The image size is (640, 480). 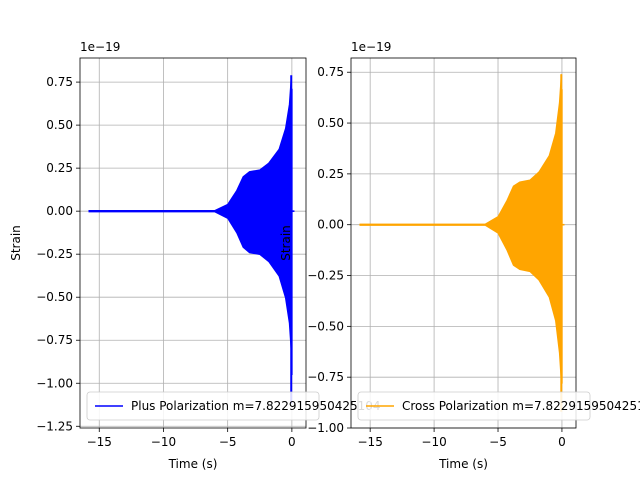 What do you see at coordinates (256, 406) in the screenshot?
I see `legend-label: Plus Polarization m=7.822915950425104` at bounding box center [256, 406].